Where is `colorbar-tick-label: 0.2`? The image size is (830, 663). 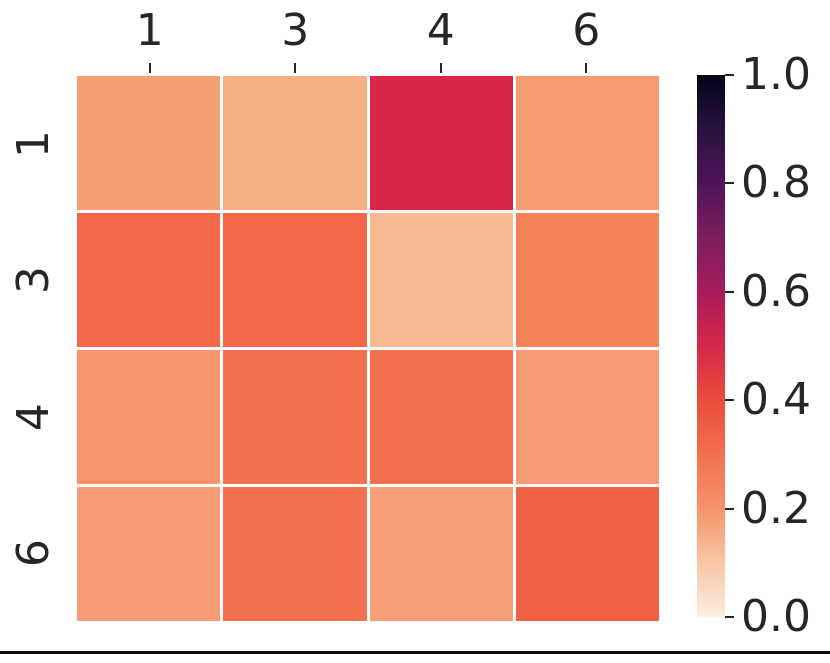 colorbar-tick-label: 0.2 is located at coordinates (776, 508).